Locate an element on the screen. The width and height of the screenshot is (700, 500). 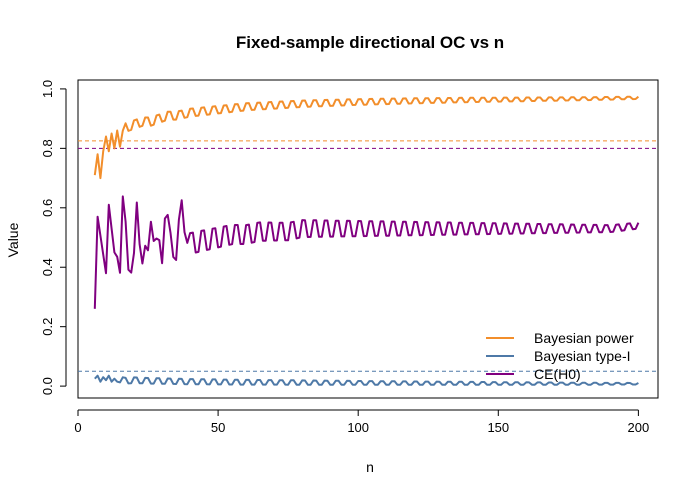
x-axis-label: n is located at coordinates (370, 467).